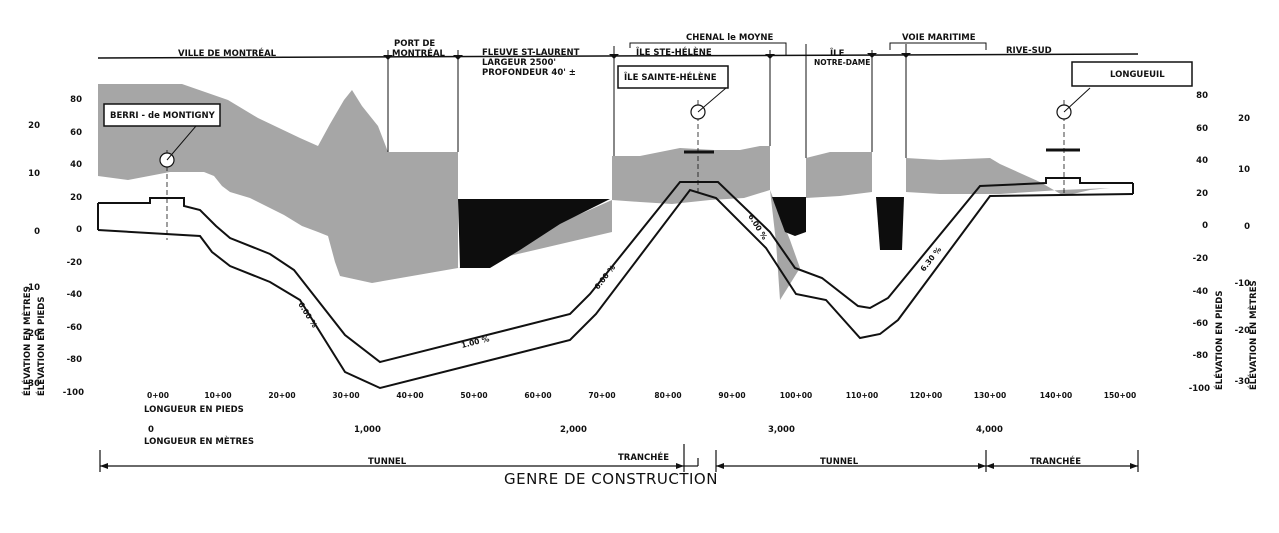 This screenshot has width=1279, height=533. Describe the element at coordinates (670, 77) in the screenshot. I see `sainte-helene-station-label: ÎLE SAINTE-HÉLÈNE` at that location.